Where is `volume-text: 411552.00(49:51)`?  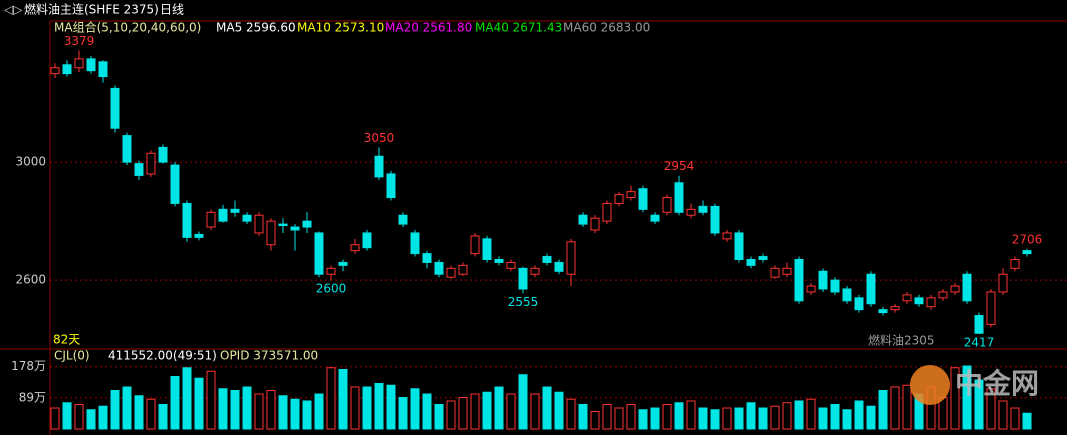
volume-text: 411552.00(49:51) is located at coordinates (162, 356).